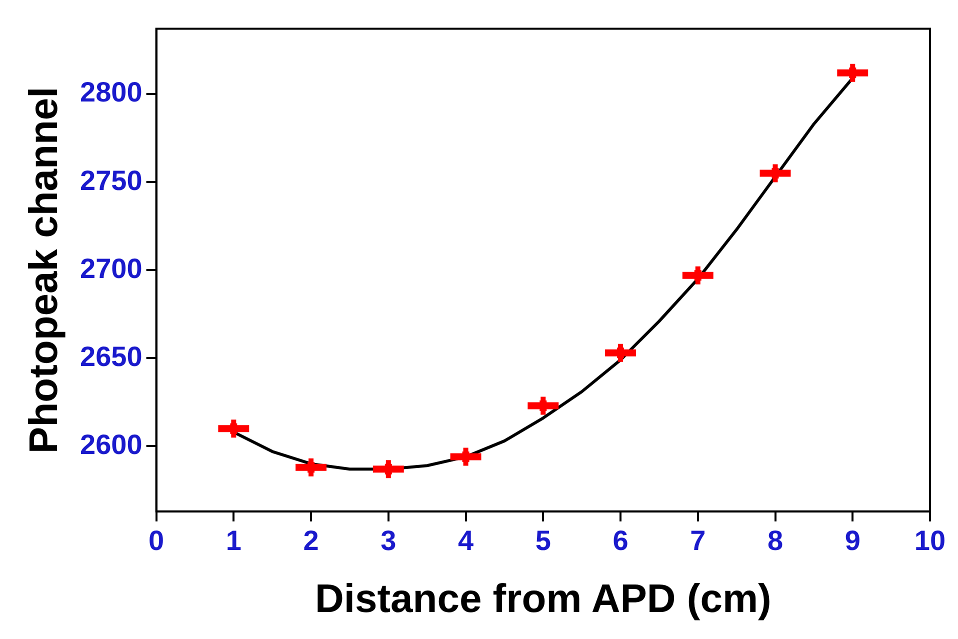 The height and width of the screenshot is (639, 958). Describe the element at coordinates (111, 356) in the screenshot. I see `y-tick-label: 2650` at that location.